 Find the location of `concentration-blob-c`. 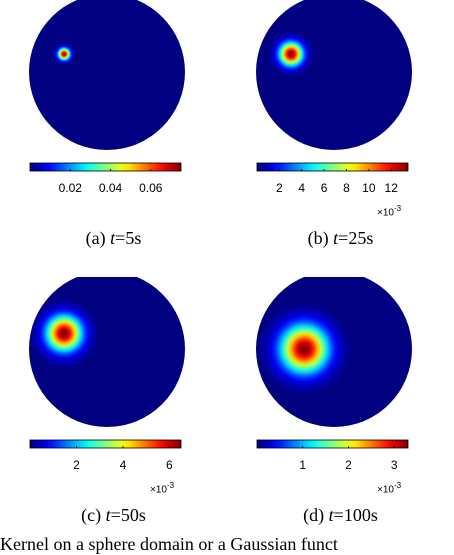

concentration-blob-c is located at coordinates (64, 333).